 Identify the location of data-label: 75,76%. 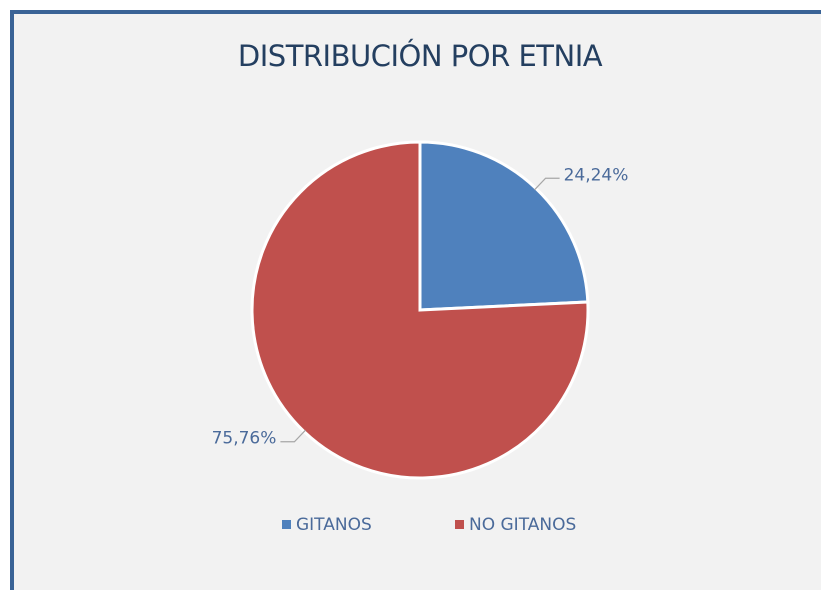
(244, 439).